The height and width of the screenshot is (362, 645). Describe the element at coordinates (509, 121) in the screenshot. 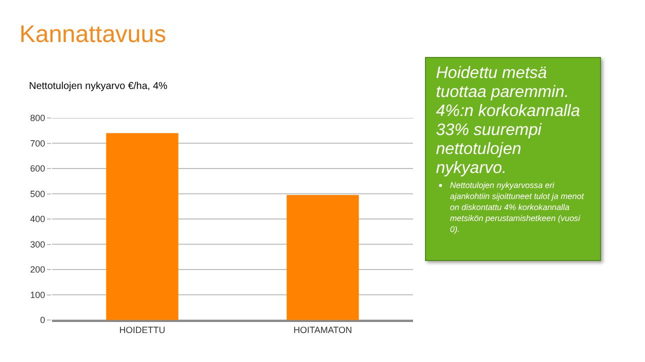

I see `text: Hoidettu metsä tuottaa paremmin. 4%:n korkokannalla 33% suurempi nettotulojen nykyarvo.` at that location.